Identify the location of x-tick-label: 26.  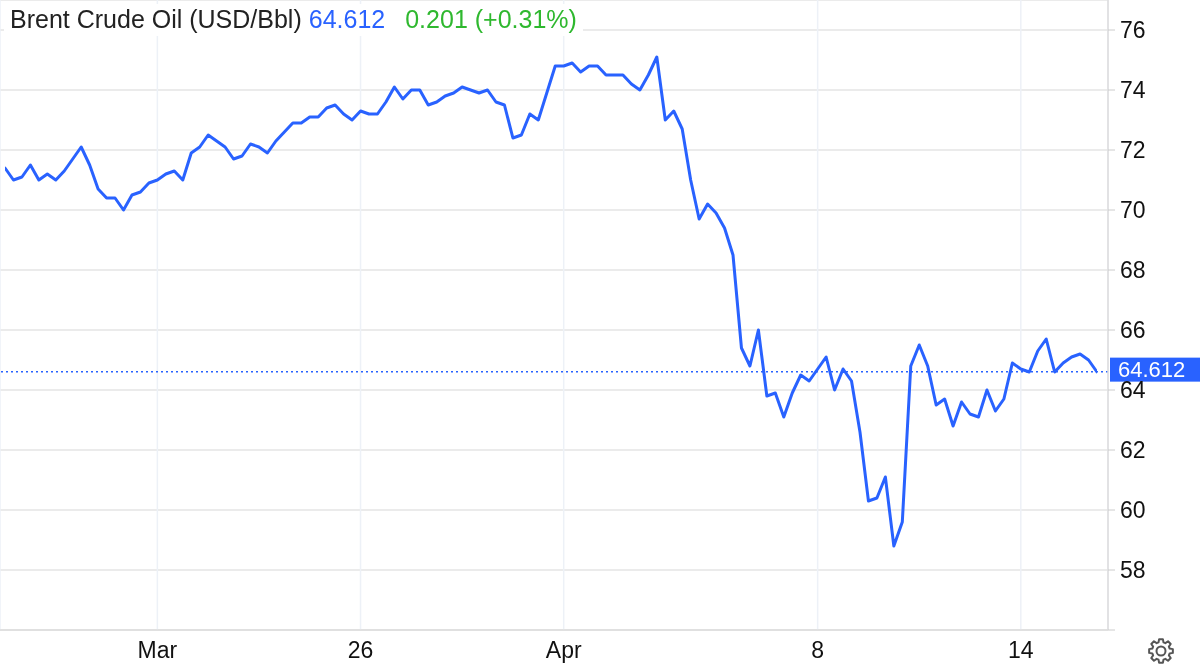
(360, 650).